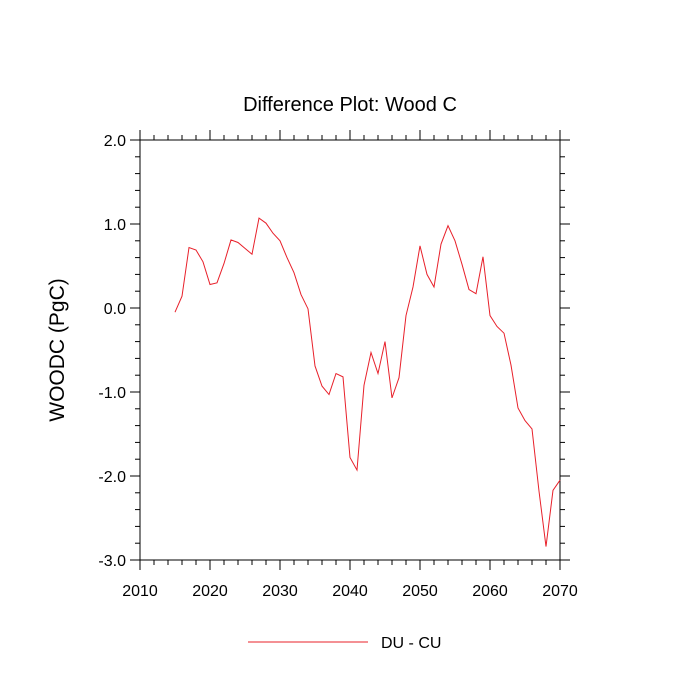 The height and width of the screenshot is (700, 700). Describe the element at coordinates (411, 643) in the screenshot. I see `legend-label: DU - CU` at that location.